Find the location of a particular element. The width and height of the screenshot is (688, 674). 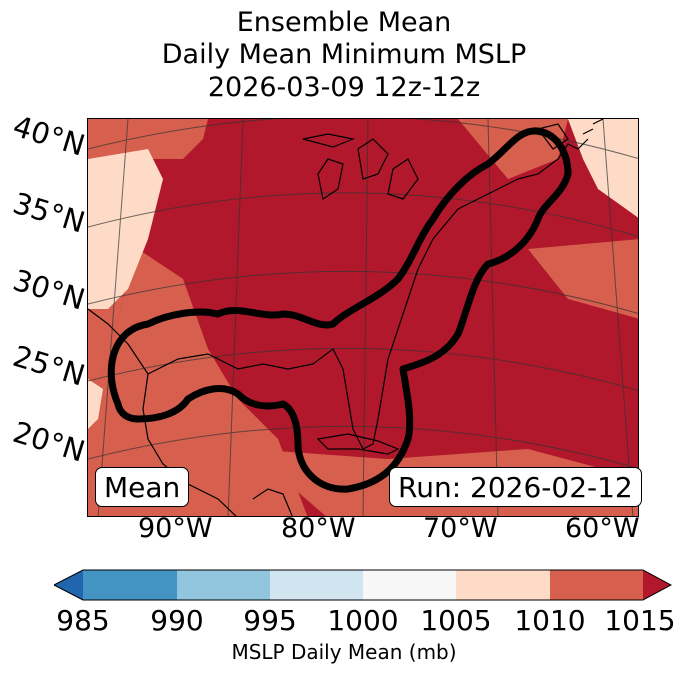

colorbar-outline is located at coordinates (363, 585).